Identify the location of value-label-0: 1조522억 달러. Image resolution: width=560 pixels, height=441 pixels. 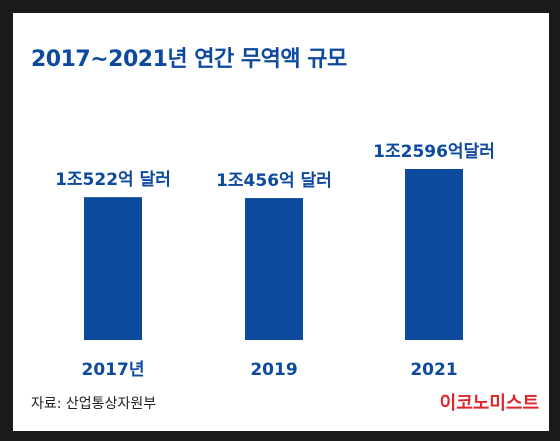
(113, 179).